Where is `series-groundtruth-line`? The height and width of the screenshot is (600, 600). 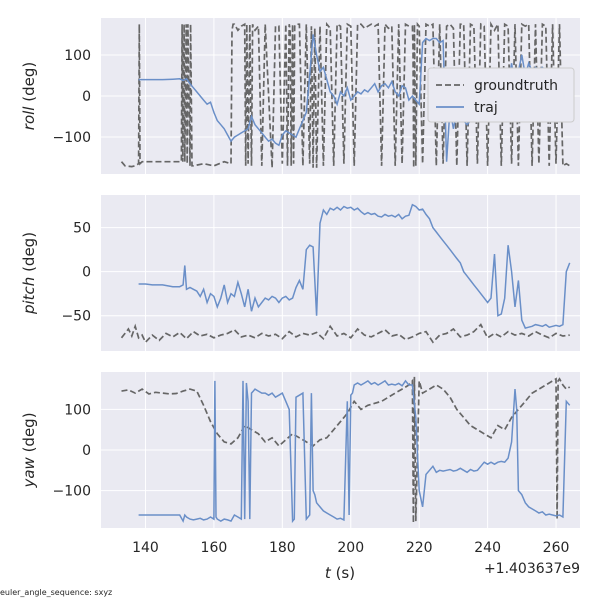
series-groundtruth-line is located at coordinates (345, 333).